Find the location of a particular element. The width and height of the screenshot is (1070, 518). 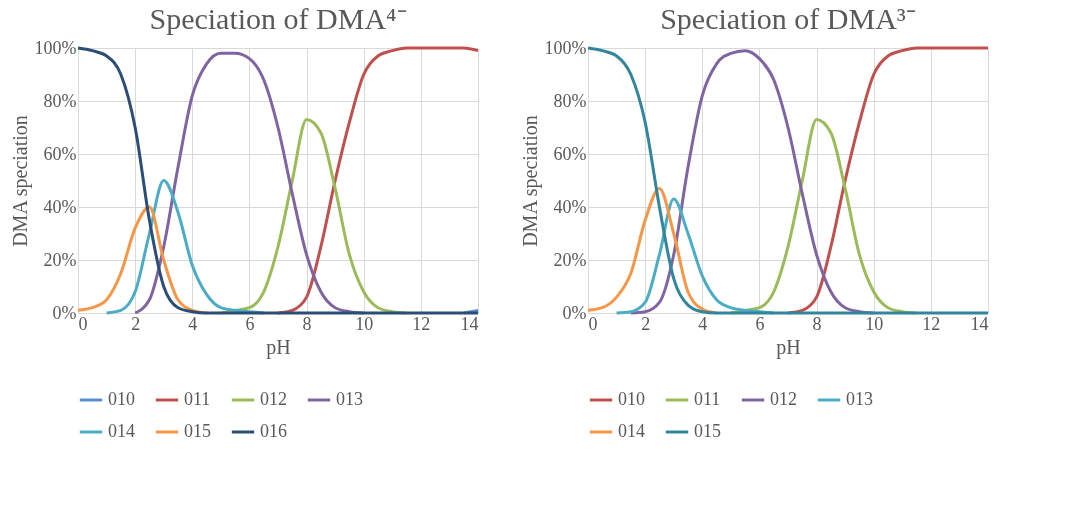

legend-label: 016 is located at coordinates (273, 431).